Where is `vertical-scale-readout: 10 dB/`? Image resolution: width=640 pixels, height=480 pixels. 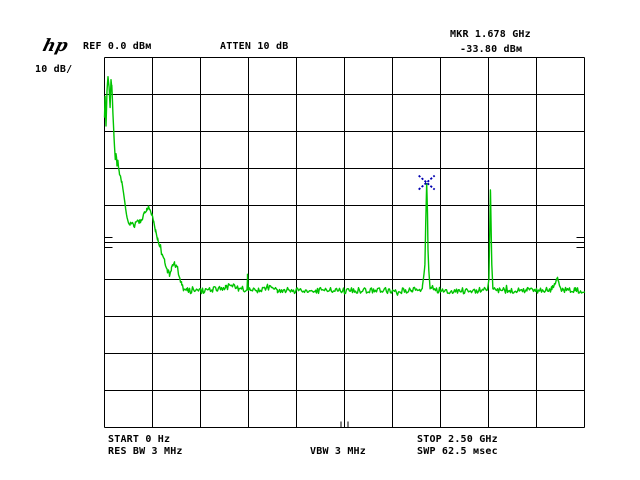 vertical-scale-readout: 10 dB/ is located at coordinates (54, 69).